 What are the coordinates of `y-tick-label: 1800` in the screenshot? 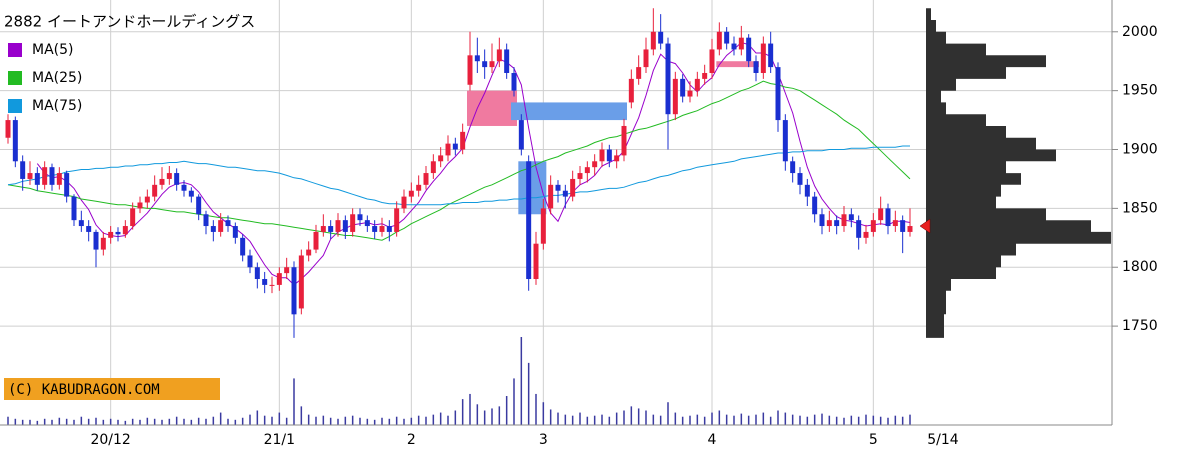 It's located at (1140, 267).